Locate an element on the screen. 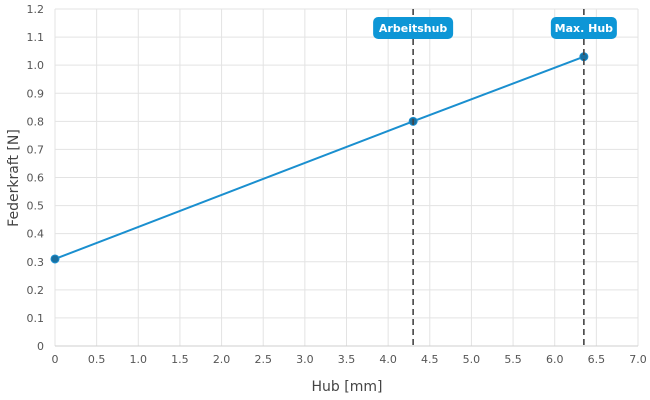 Image resolution: width=650 pixels, height=400 pixels. y-tick-label: 1.2 is located at coordinates (36, 9).